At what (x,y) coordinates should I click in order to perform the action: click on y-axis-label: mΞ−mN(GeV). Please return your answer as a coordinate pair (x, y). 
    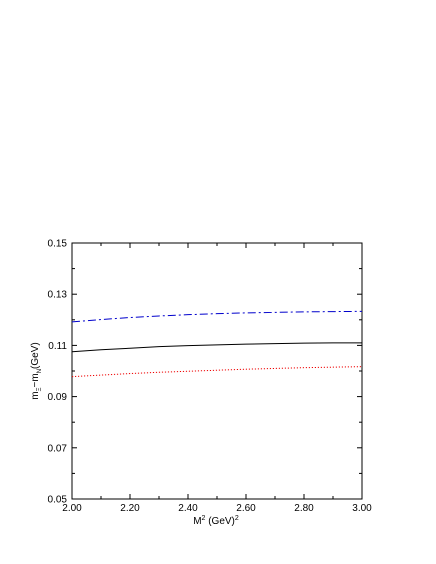
    Looking at the image, I should click on (36, 370).